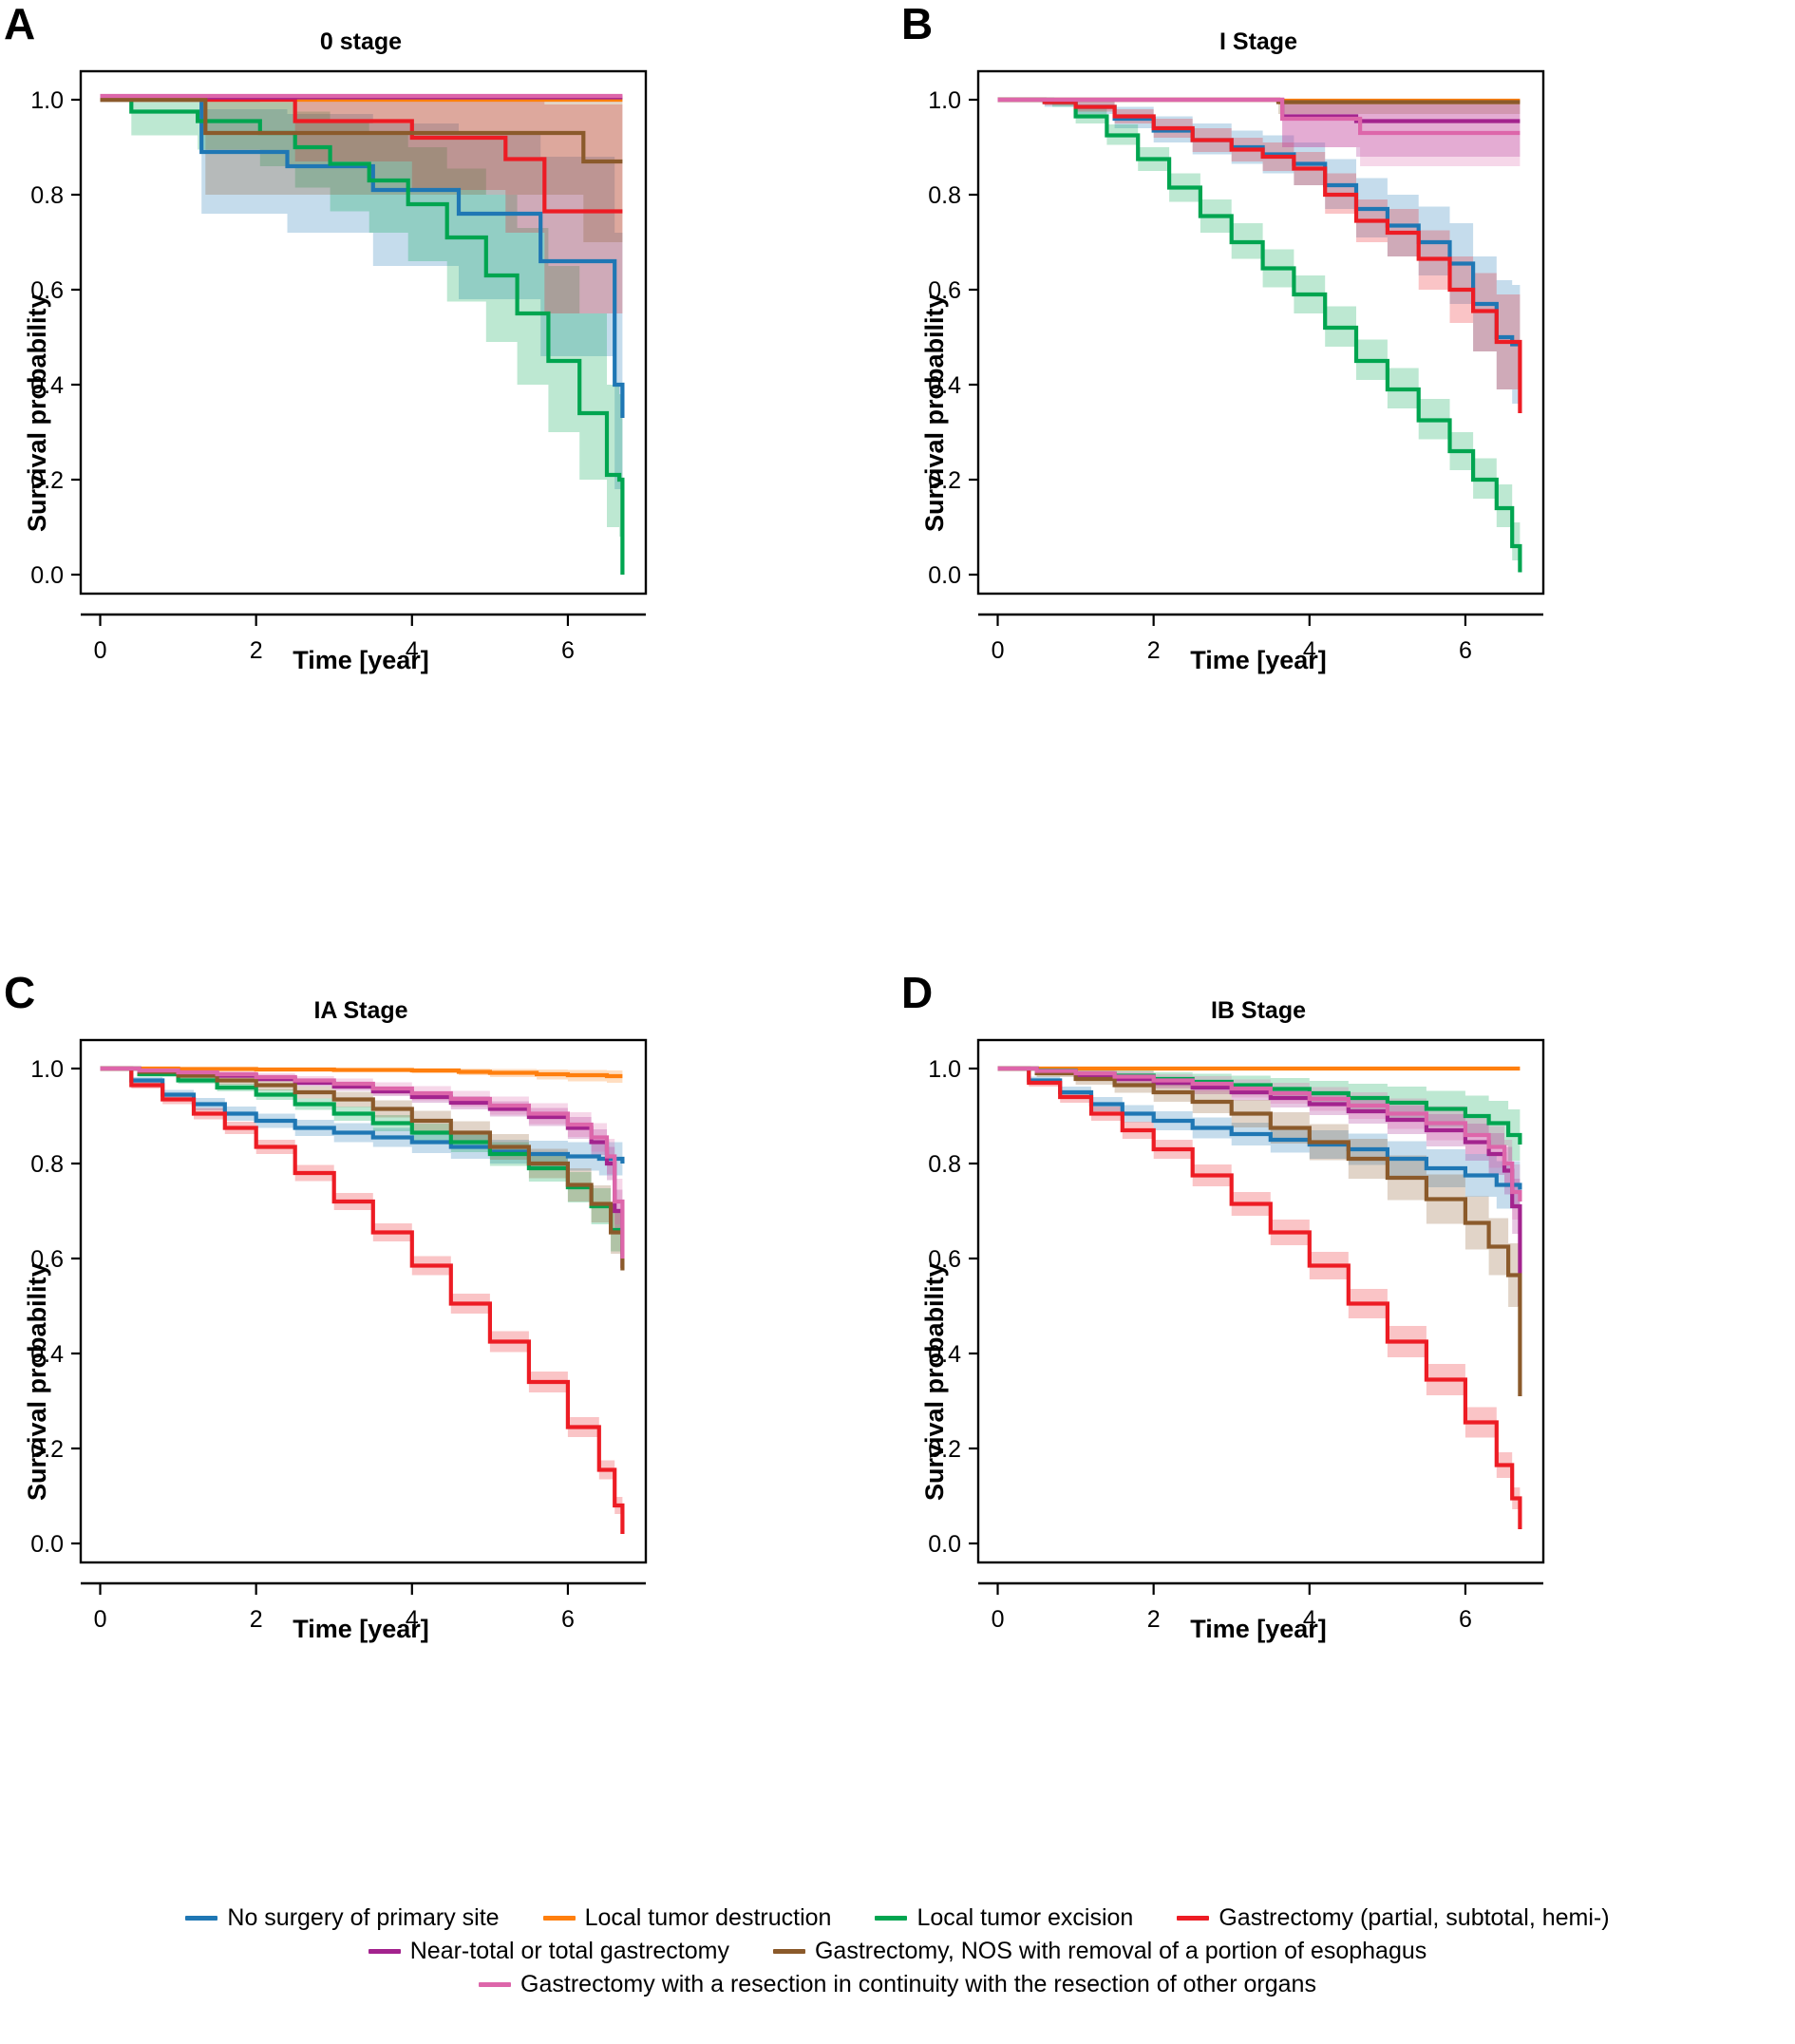 The image size is (1795, 2044). Describe the element at coordinates (361, 1629) in the screenshot. I see `panel-c-xlabel: Time [year]` at that location.